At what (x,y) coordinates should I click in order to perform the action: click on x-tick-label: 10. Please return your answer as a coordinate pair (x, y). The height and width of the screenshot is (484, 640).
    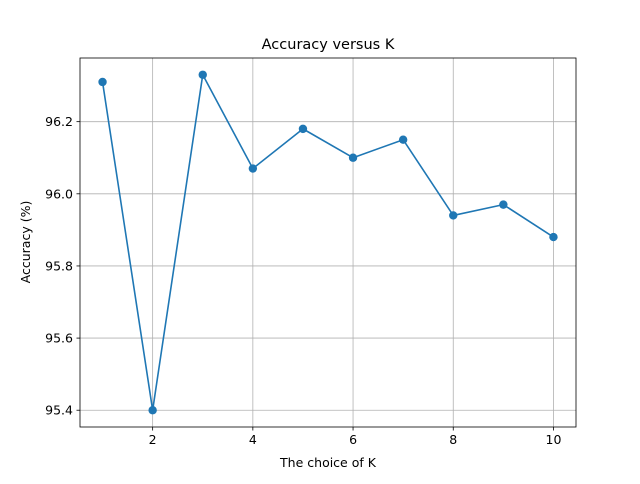
    Looking at the image, I should click on (554, 439).